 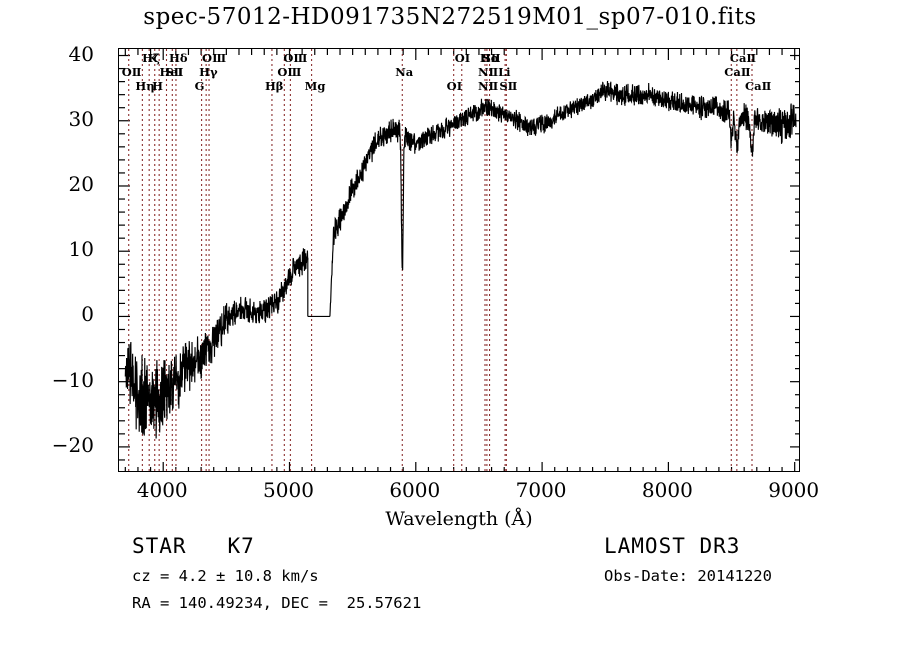 What do you see at coordinates (87, 314) in the screenshot?
I see `y-tick-label: 0` at bounding box center [87, 314].